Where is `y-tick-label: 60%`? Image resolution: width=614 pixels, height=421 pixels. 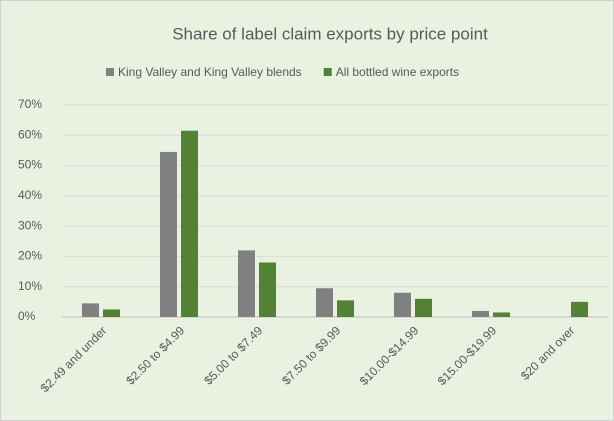
y-tick-label: 60% is located at coordinates (30, 134).